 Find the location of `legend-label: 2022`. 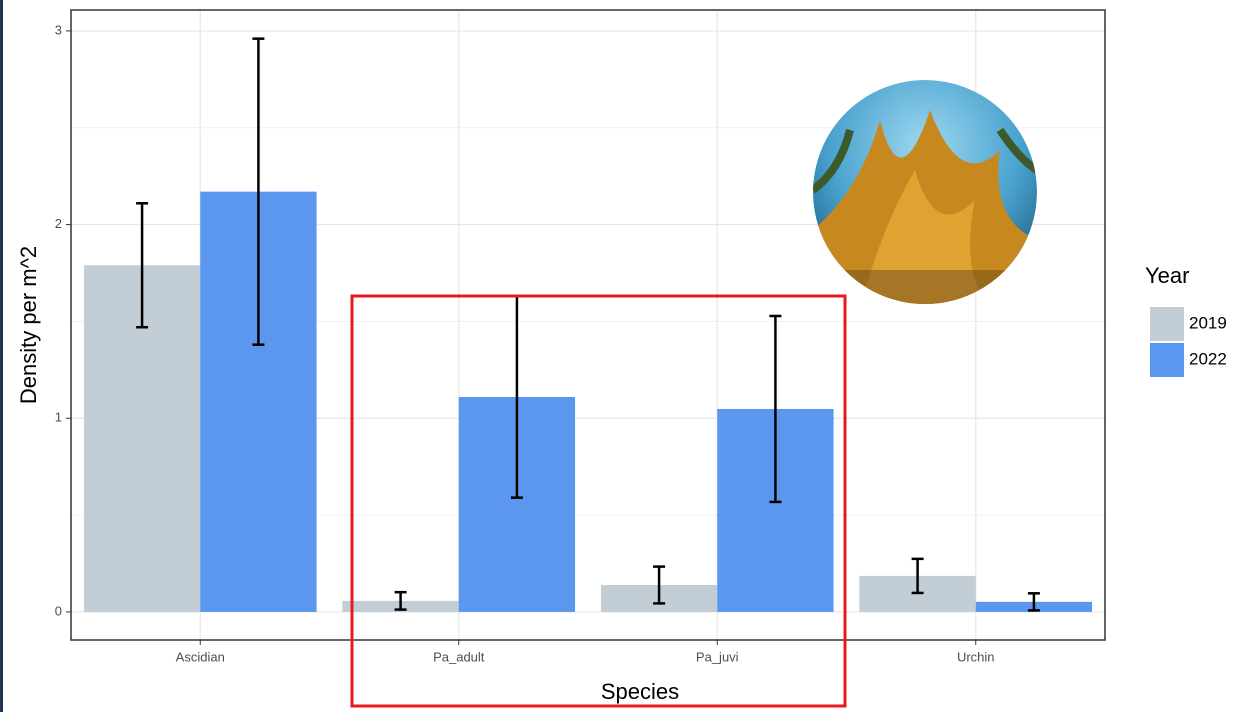

legend-label: 2022 is located at coordinates (1208, 358).